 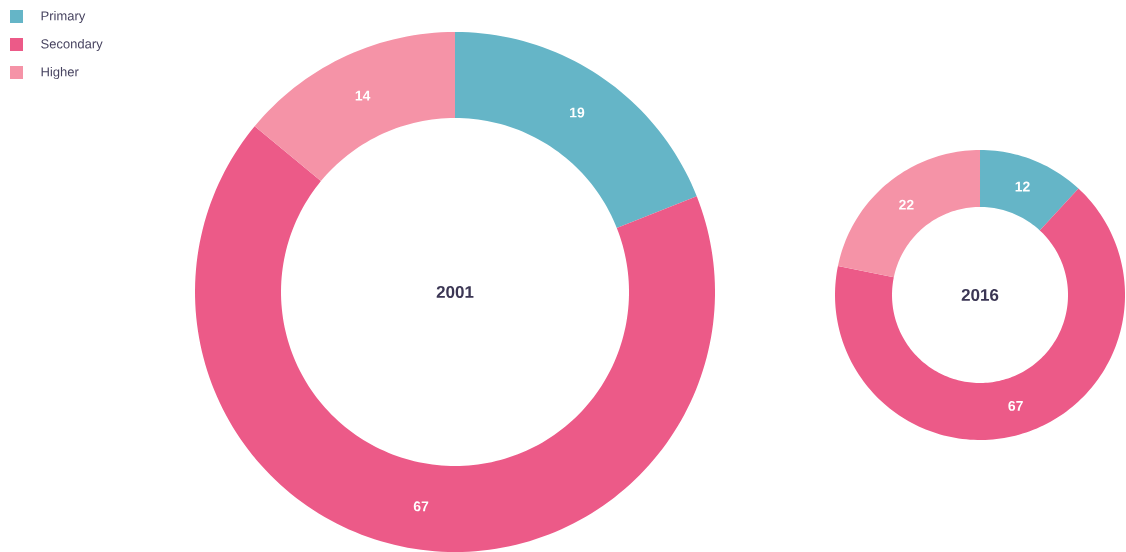 I want to click on data-label: 14, so click(x=363, y=95).